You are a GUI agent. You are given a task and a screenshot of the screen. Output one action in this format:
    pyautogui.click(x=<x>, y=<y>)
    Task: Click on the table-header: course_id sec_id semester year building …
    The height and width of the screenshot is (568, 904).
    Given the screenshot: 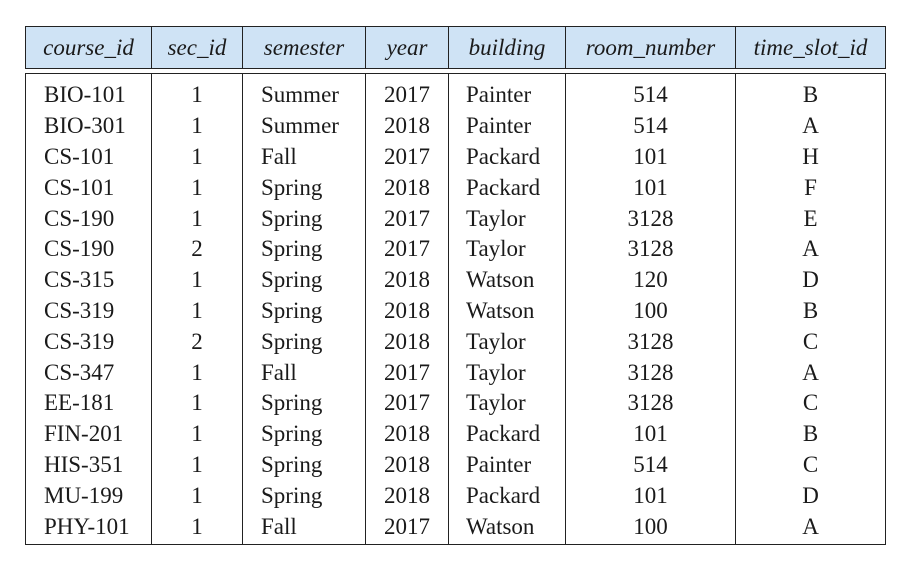 What is the action you would take?
    pyautogui.click(x=455, y=47)
    